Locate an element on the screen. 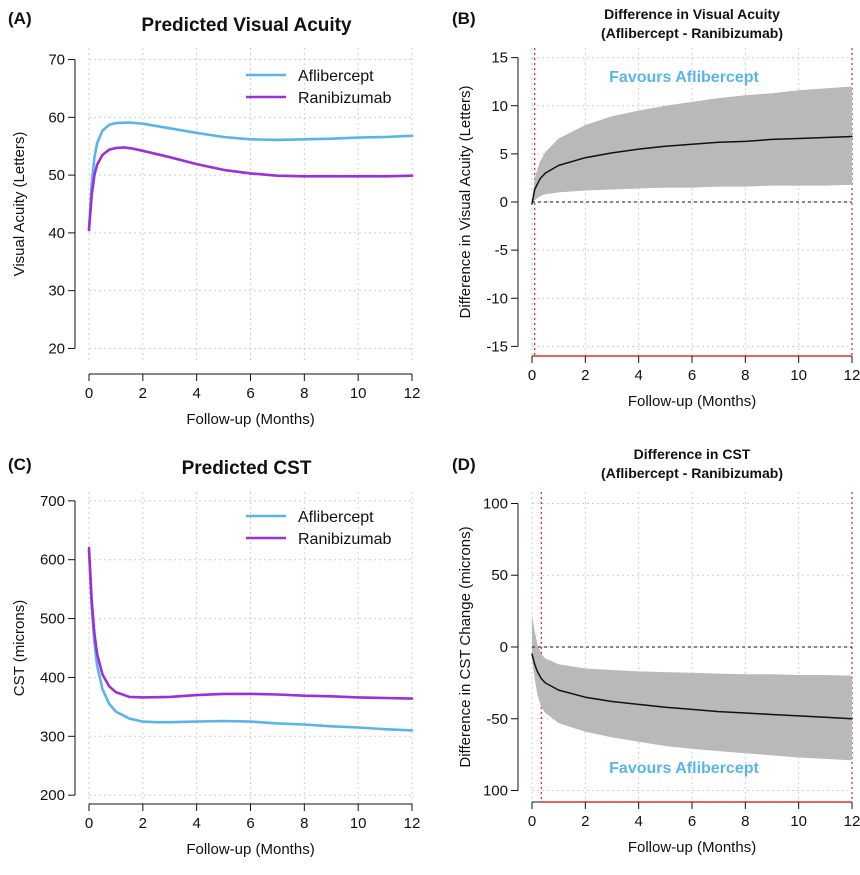 This screenshot has height=875, width=860. panel-c-y-axis: 200 300 400 500 600 700 CST (microns) is located at coordinates (43, 648).